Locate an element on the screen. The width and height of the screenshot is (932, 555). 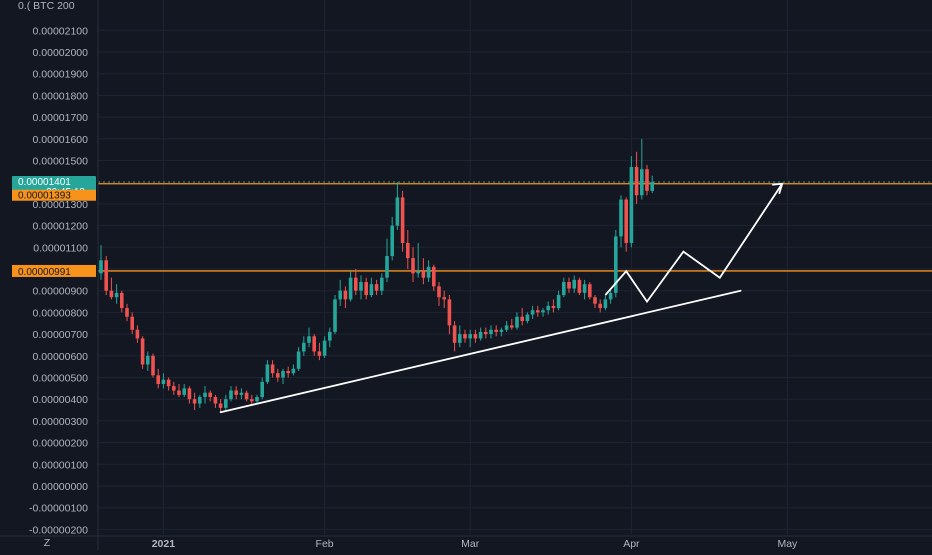
ytick-label: 0.00001200 is located at coordinates (61, 227).